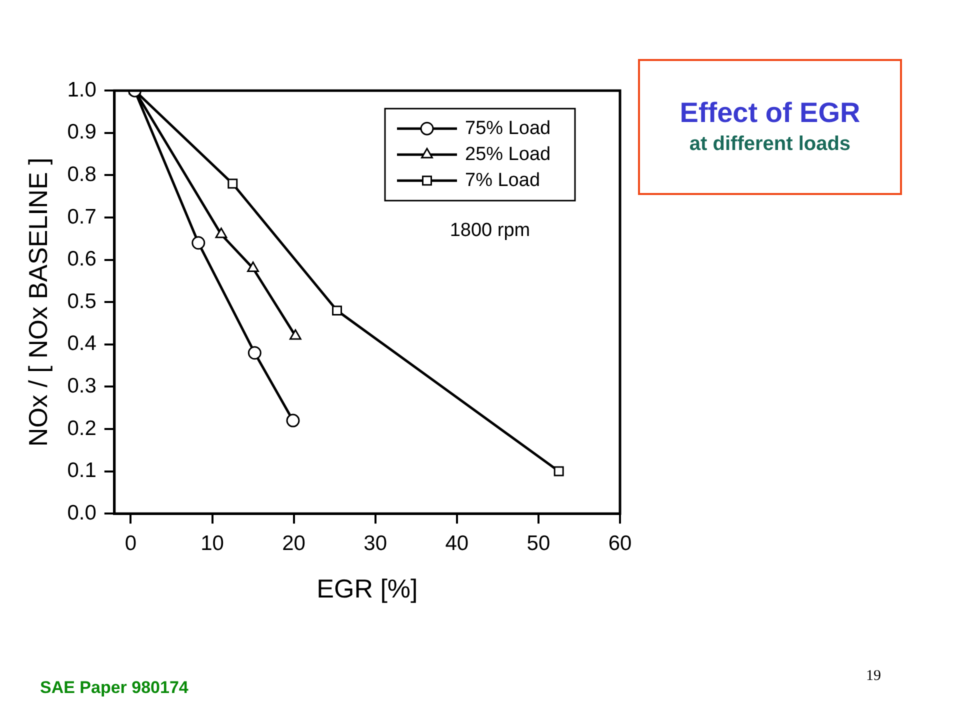  Describe the element at coordinates (376, 543) in the screenshot. I see `x-tick-label: 30` at that location.